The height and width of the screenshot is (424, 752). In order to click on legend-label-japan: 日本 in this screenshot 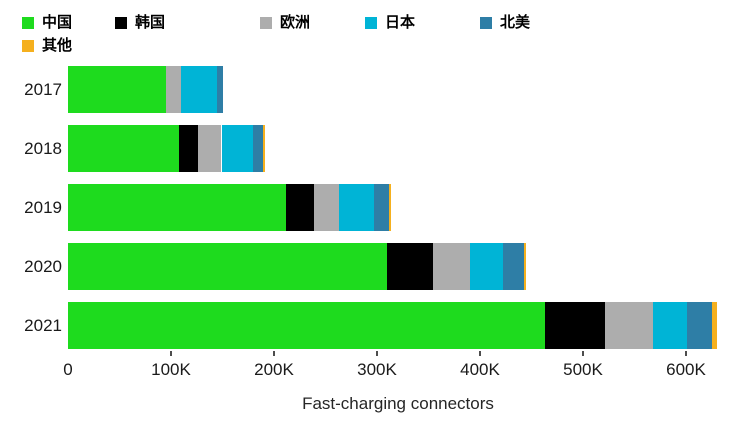, I will do `click(400, 22)`.